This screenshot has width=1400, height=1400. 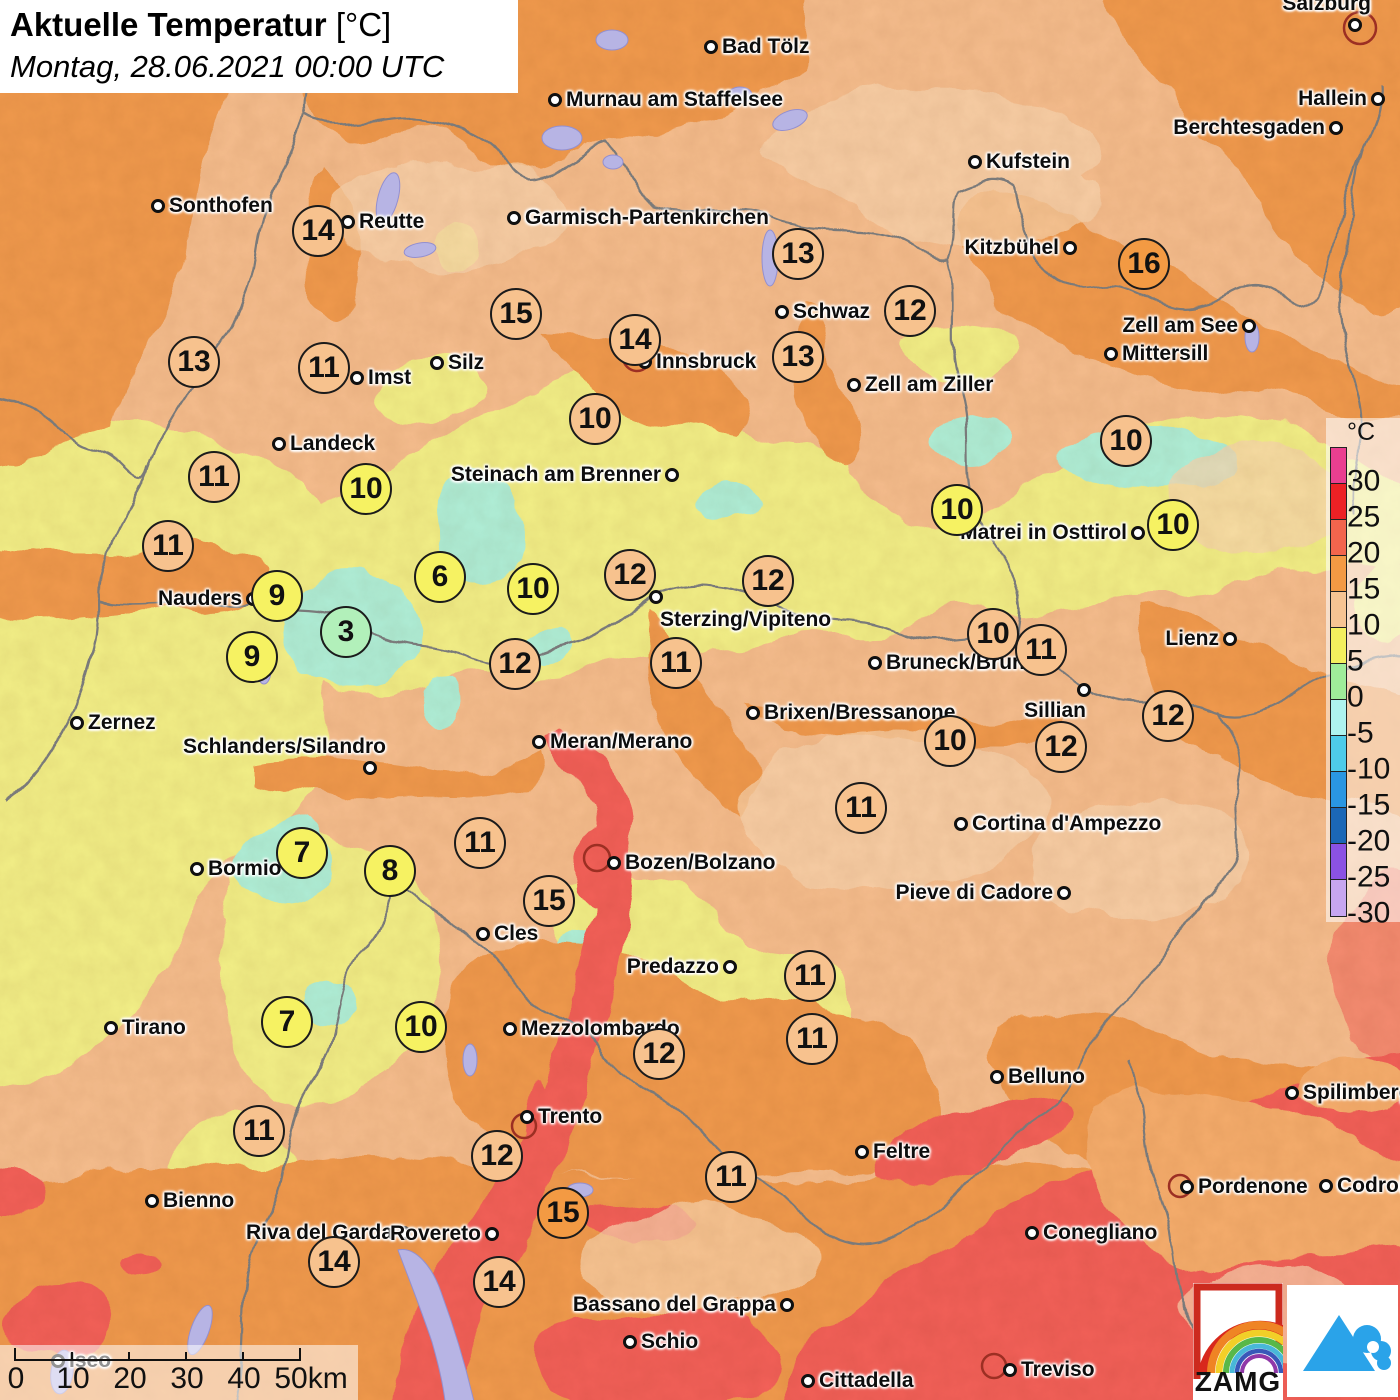 What do you see at coordinates (130, 1378) in the screenshot?
I see `scale-label: 20` at bounding box center [130, 1378].